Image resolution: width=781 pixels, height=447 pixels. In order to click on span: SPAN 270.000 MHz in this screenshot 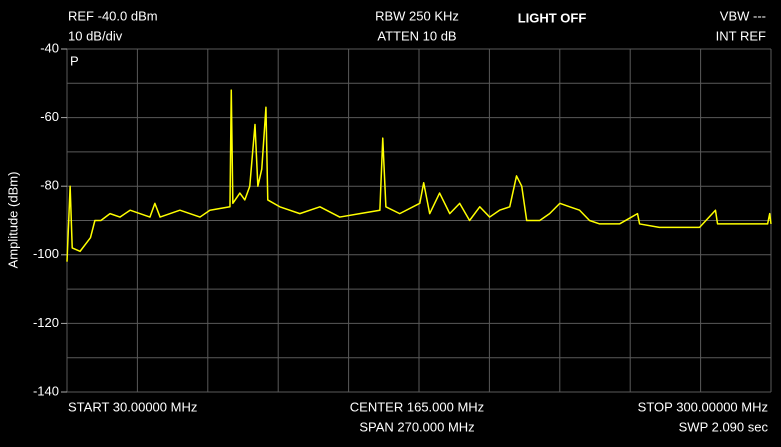, I will do `click(416, 426)`.